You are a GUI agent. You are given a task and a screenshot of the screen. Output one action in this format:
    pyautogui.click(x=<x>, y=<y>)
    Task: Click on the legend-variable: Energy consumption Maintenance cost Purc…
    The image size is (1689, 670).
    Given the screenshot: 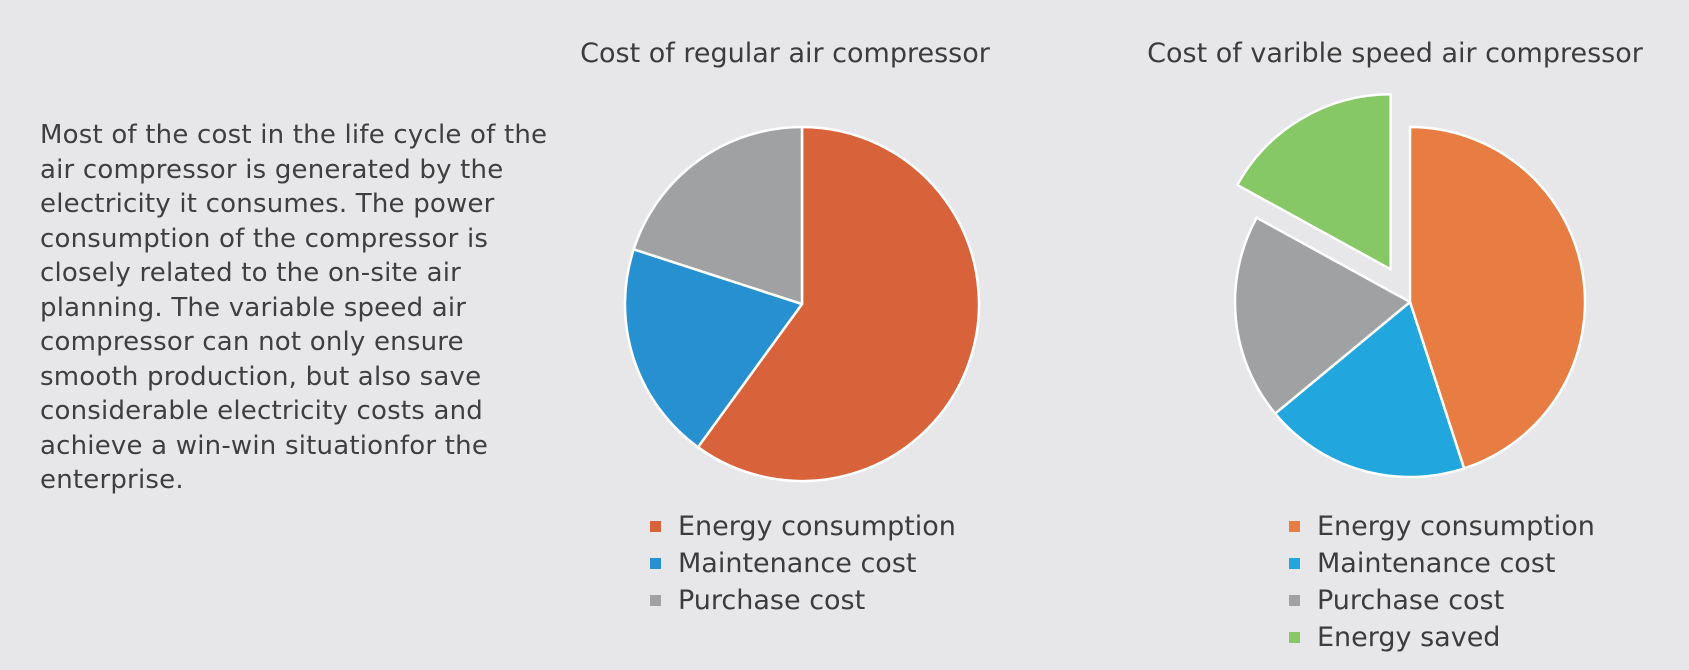 What is the action you would take?
    pyautogui.click(x=1442, y=582)
    